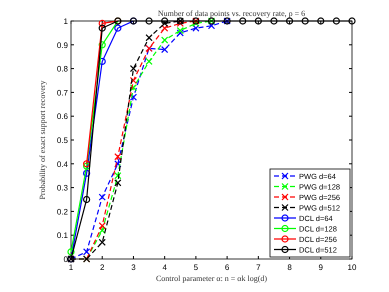 Image resolution: width=389 pixels, height=292 pixels. What do you see at coordinates (212, 278) in the screenshot?
I see `x-axis-title: Control parameter α: n = αk log(d)` at bounding box center [212, 278].